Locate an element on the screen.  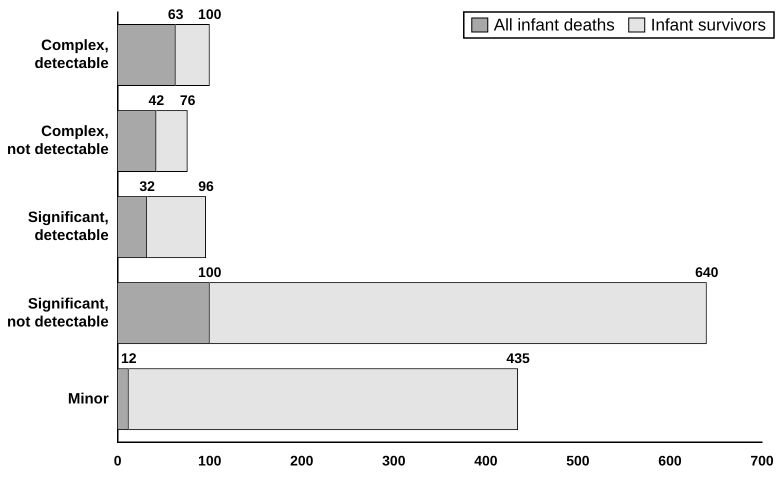
data-label: 12 is located at coordinates (128, 358).